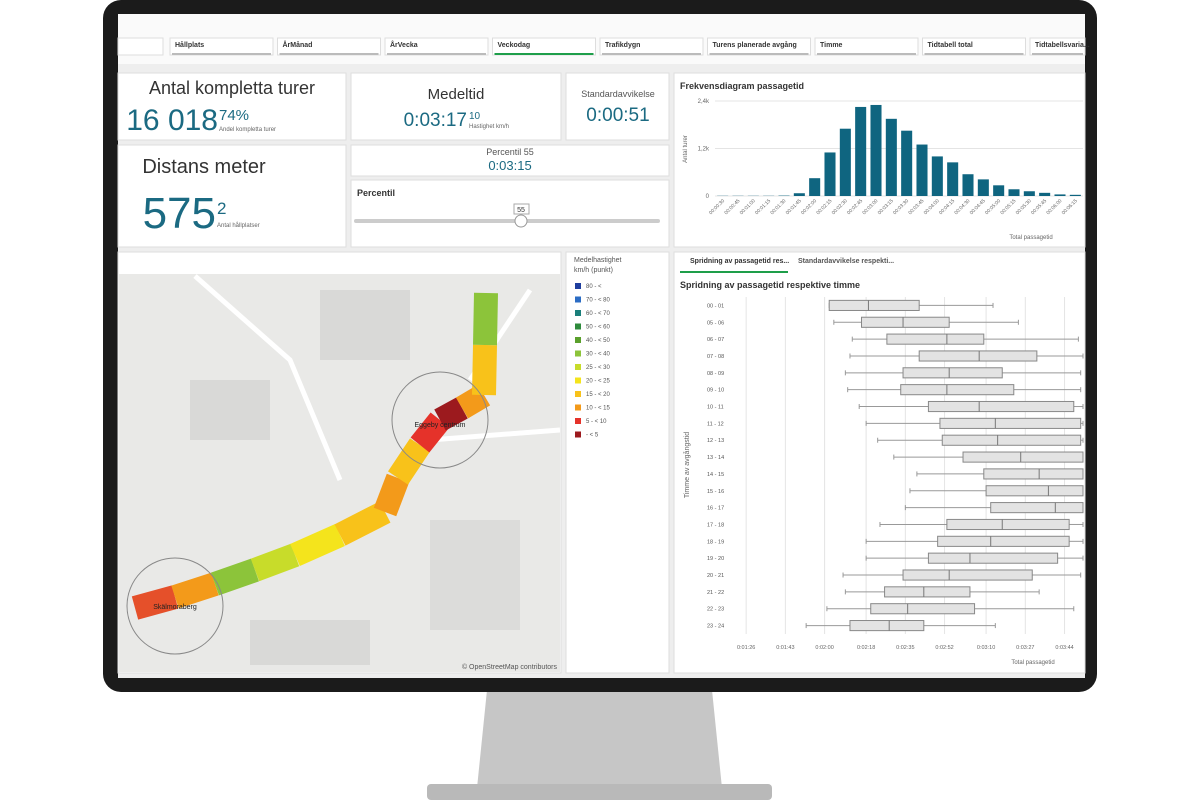  I want to click on kpi-value: 0:00:51, so click(617, 115).